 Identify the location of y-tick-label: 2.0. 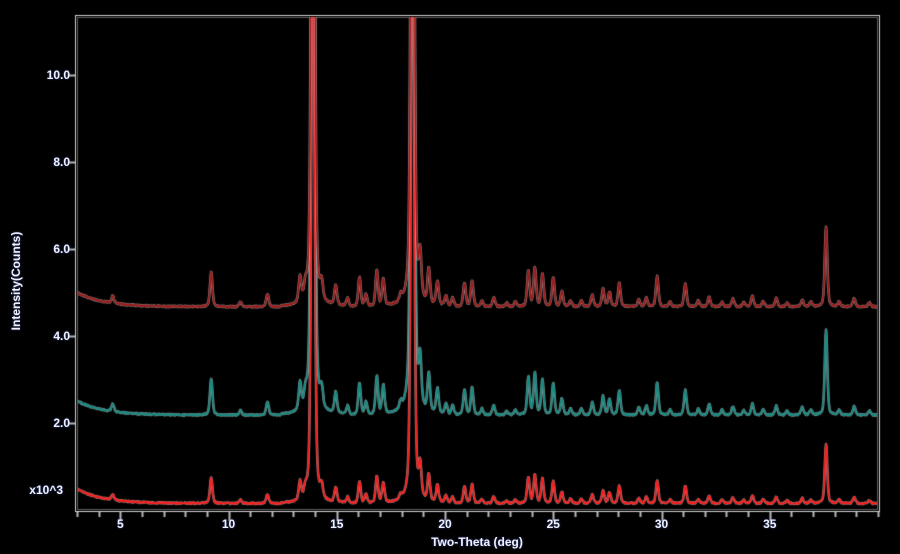
(61, 422).